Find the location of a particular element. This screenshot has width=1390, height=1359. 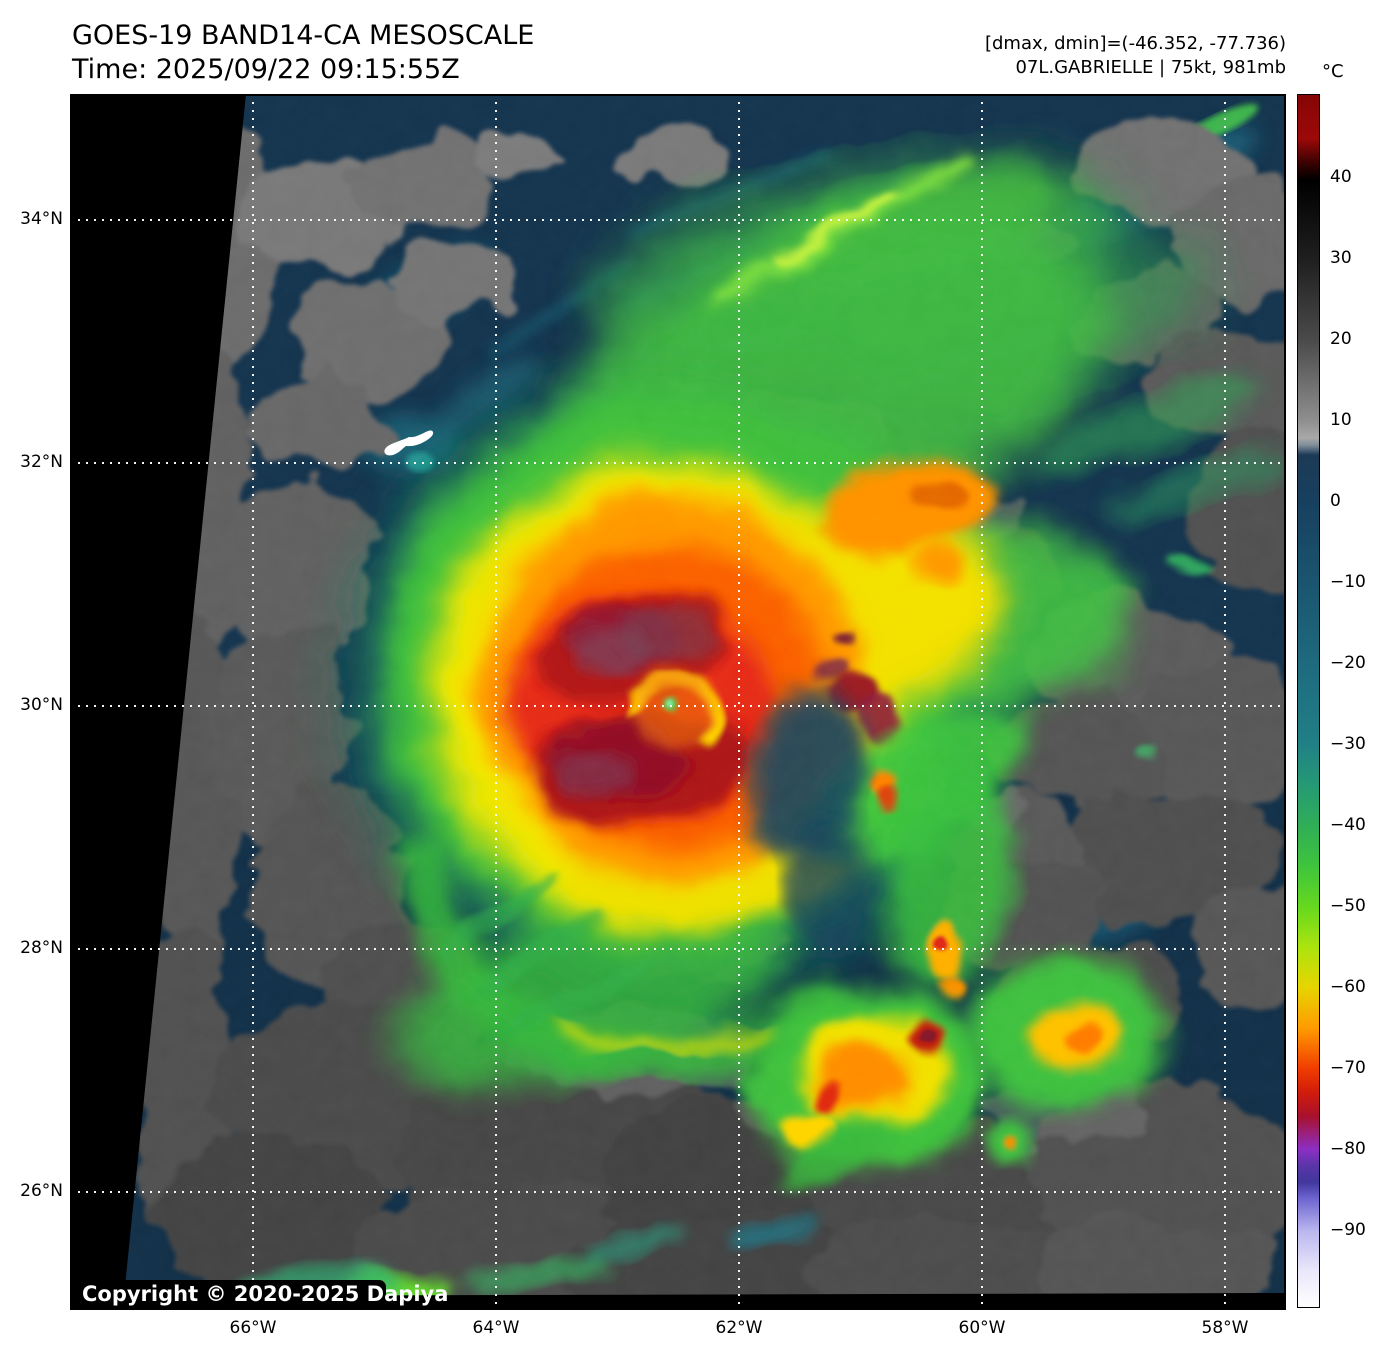

colorbar-tick: −60 is located at coordinates (1348, 987).